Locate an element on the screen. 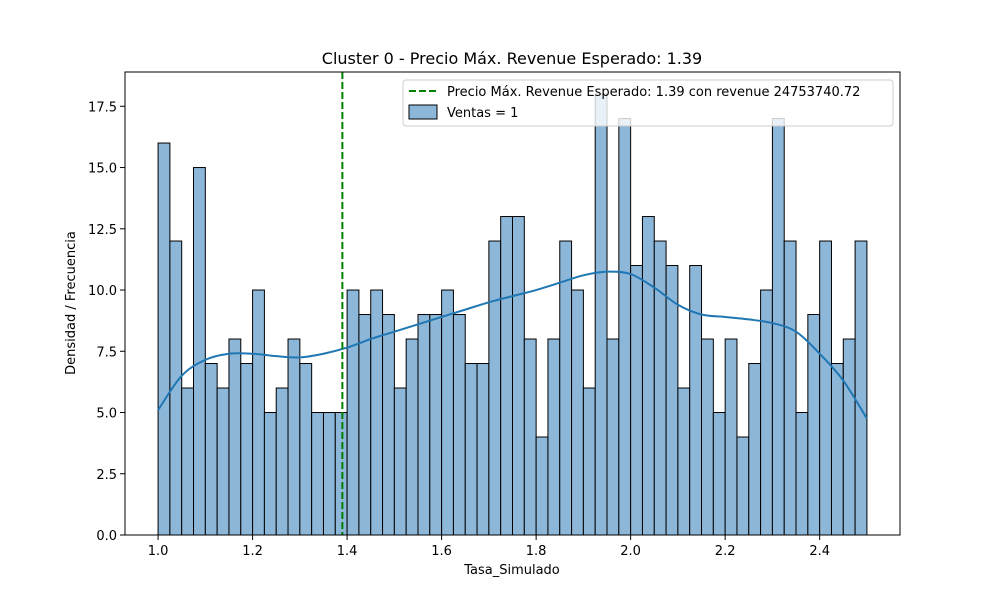 This screenshot has height=604, width=1000. x-tick-label: 1.2 is located at coordinates (252, 551).